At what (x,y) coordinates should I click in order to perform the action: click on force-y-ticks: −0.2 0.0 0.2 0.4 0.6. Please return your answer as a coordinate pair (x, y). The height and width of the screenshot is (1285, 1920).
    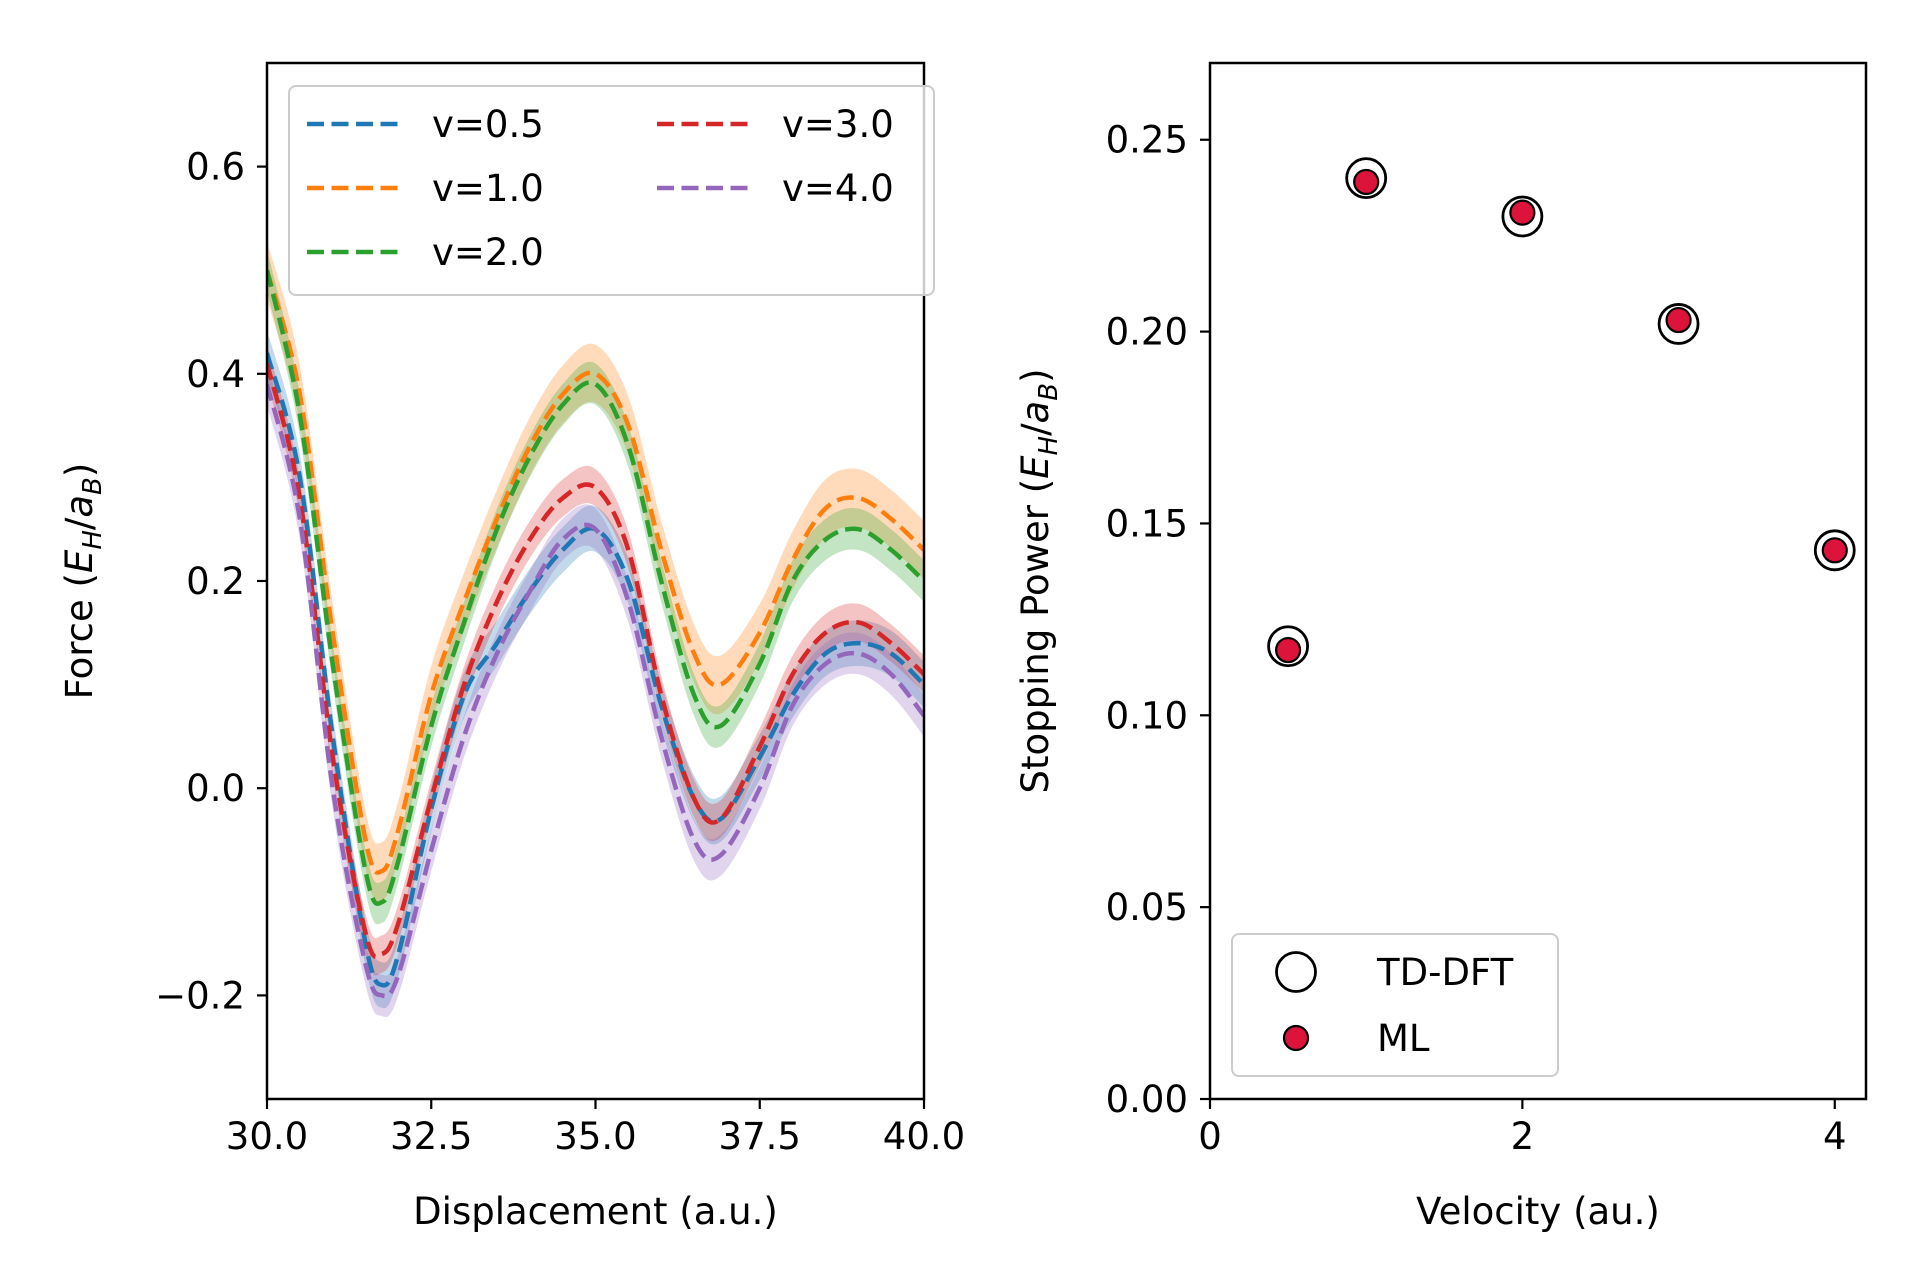
    Looking at the image, I should click on (211, 581).